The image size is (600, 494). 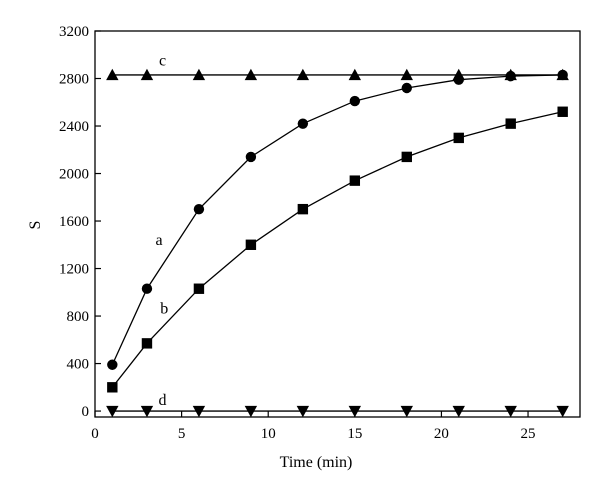 I want to click on y-tick-label: 1200, so click(x=74, y=270).